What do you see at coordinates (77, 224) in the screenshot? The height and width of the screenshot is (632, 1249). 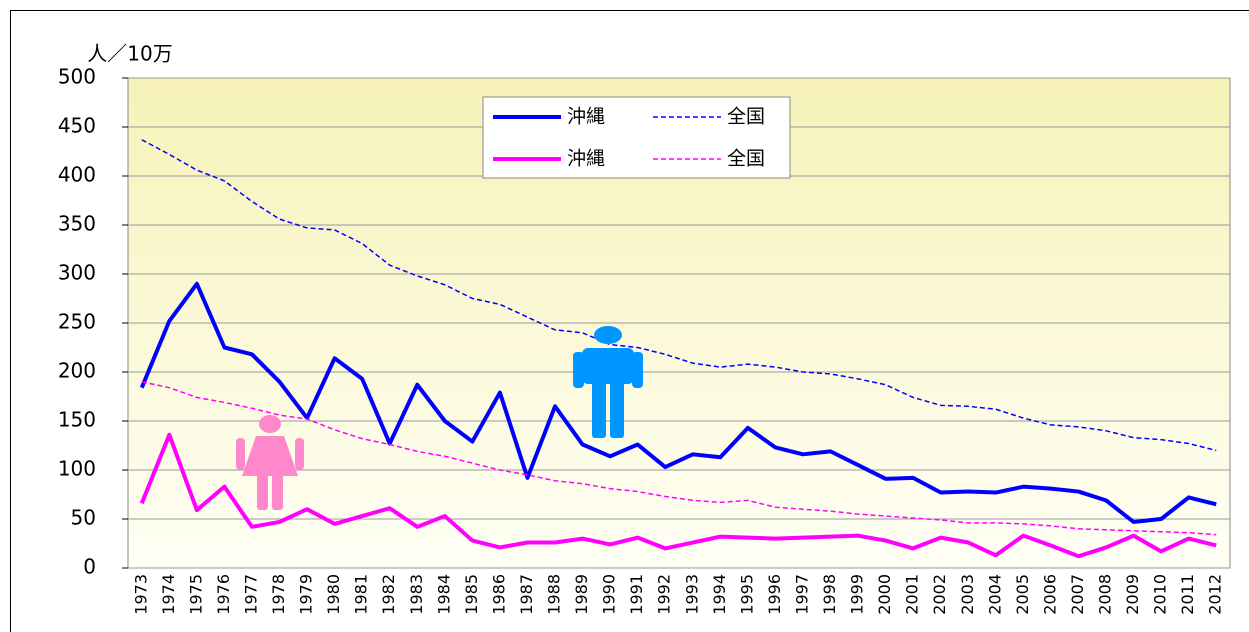 I see `y-tick-label: 350` at bounding box center [77, 224].